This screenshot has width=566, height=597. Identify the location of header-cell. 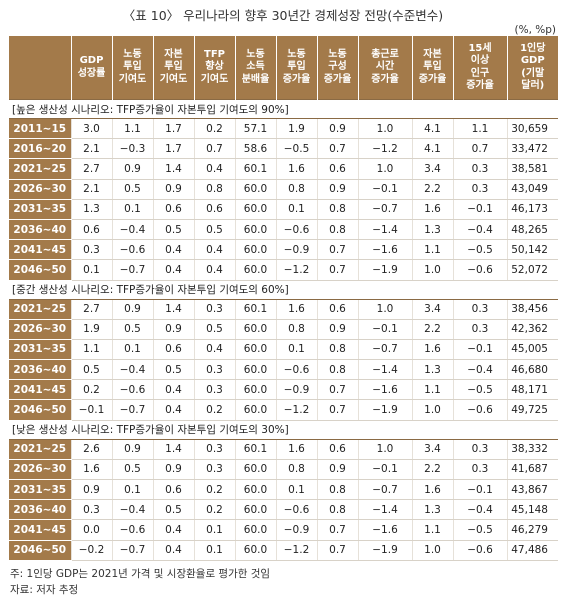
(40, 68).